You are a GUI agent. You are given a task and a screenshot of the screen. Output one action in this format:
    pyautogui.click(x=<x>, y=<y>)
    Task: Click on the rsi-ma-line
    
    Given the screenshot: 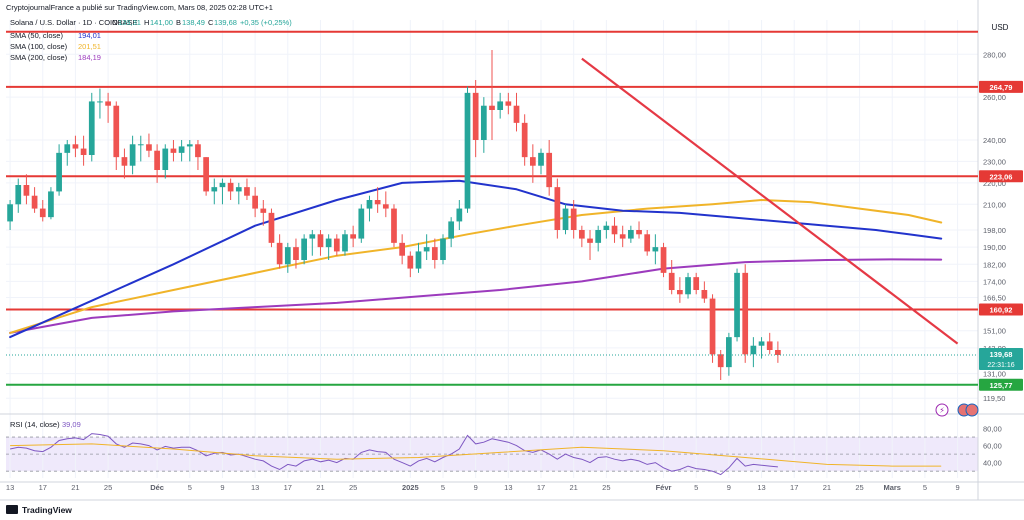 What is the action you would take?
    pyautogui.click(x=476, y=455)
    